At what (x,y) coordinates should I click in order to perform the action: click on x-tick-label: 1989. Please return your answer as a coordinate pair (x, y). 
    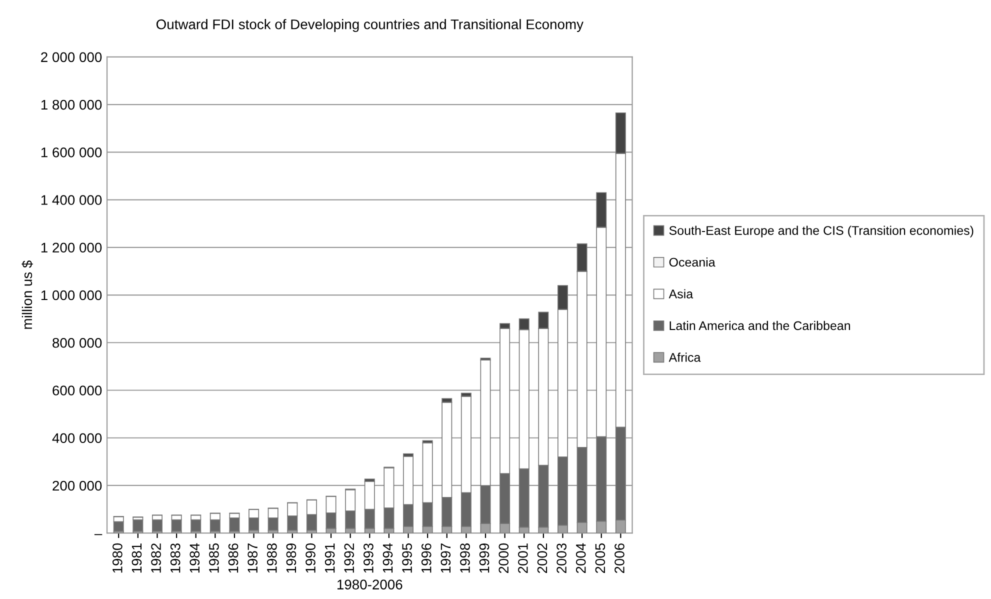
    Looking at the image, I should click on (291, 558).